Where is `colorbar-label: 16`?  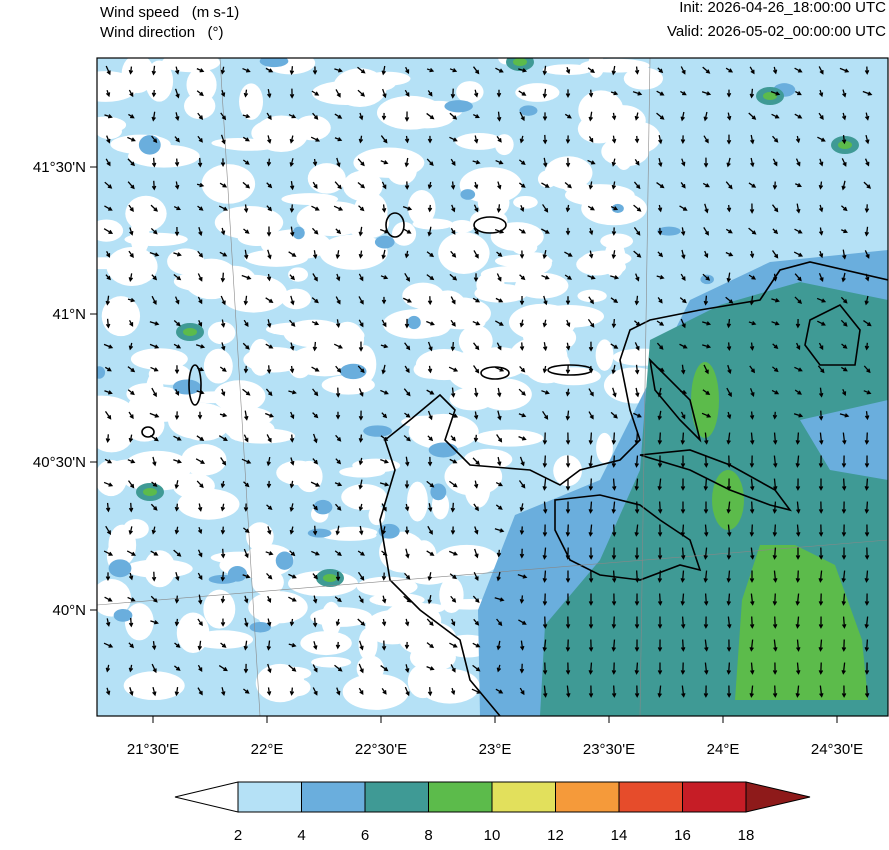
colorbar-label: 16 is located at coordinates (682, 835).